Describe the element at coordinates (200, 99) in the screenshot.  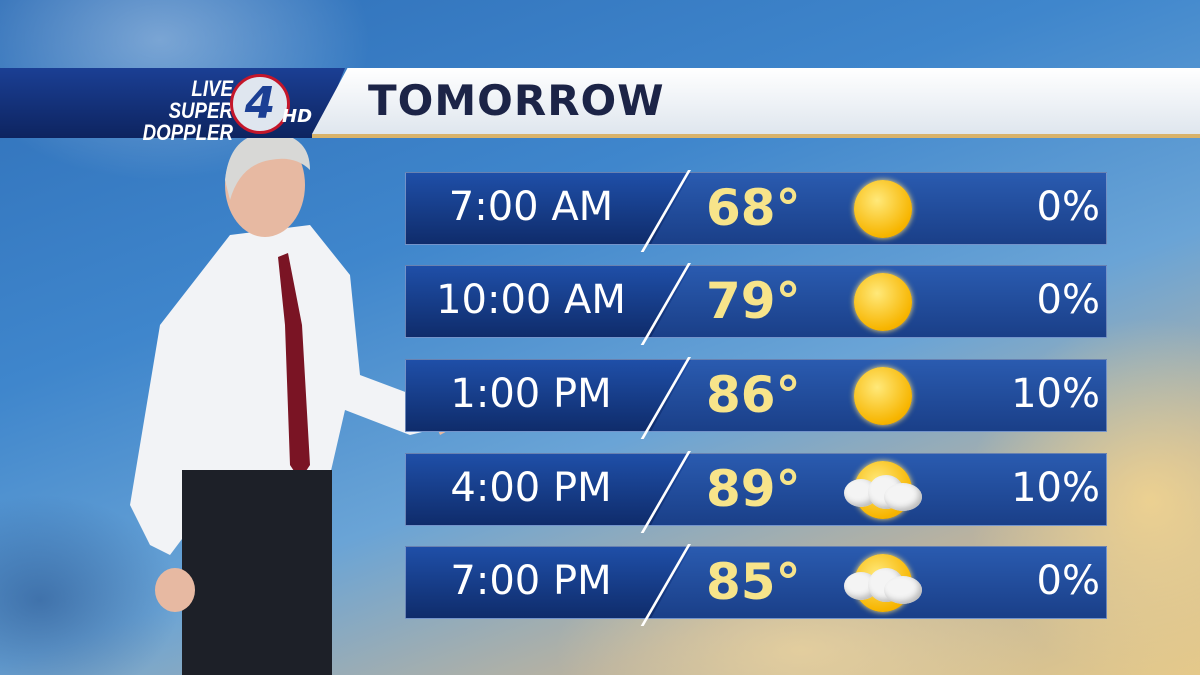
I see `logo-line1: LIVE SUPER` at that location.